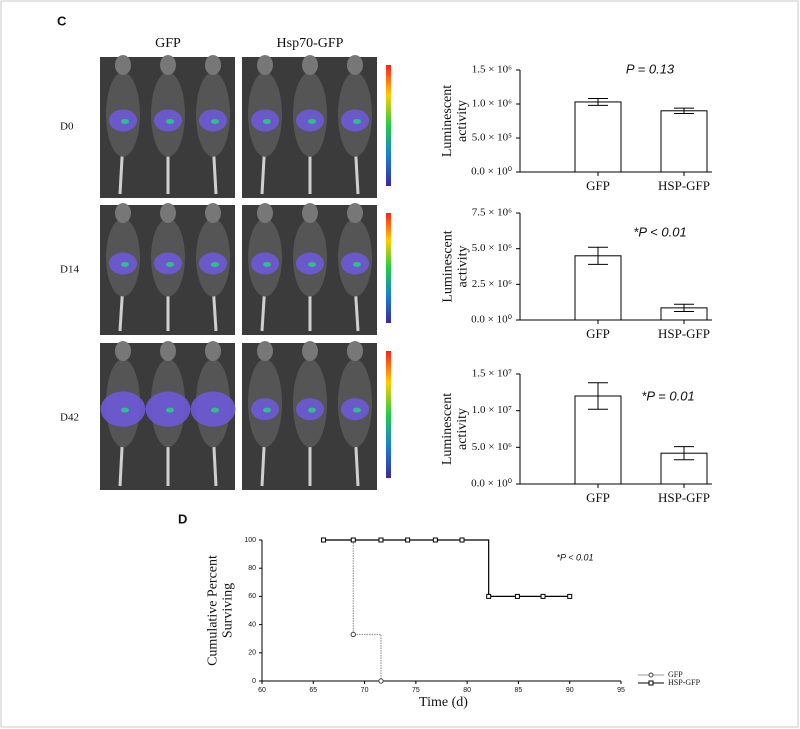 The image size is (800, 729). What do you see at coordinates (252, 653) in the screenshot?
I see `y-tick-label: 20` at bounding box center [252, 653].